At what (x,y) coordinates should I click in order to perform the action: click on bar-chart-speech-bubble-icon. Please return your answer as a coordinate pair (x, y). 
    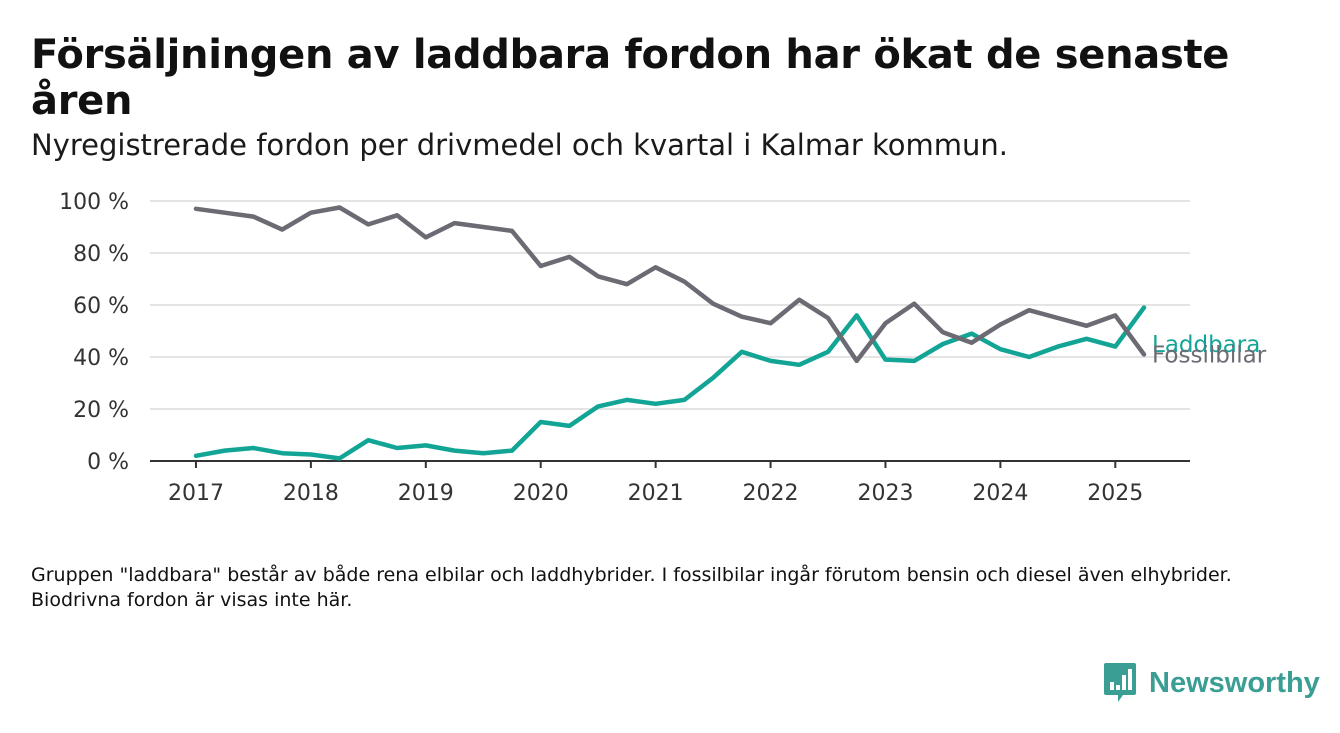
    Looking at the image, I should click on (1120, 682).